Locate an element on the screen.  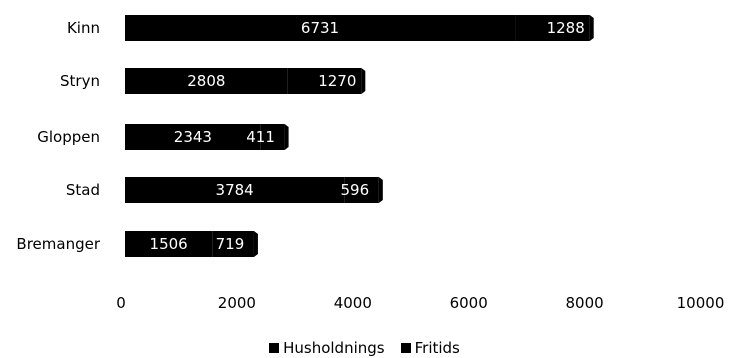
data-label-bremanger-husholdnings: 1506 is located at coordinates (169, 244).